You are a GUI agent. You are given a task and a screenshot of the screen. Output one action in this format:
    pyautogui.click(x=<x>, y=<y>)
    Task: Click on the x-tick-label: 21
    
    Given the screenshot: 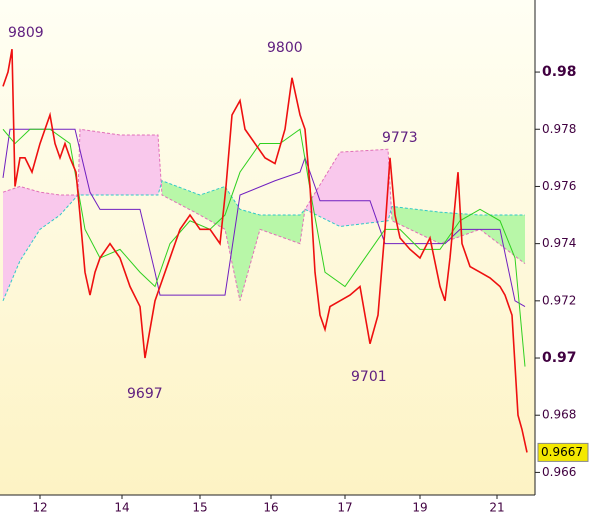 What is the action you would take?
    pyautogui.click(x=496, y=508)
    